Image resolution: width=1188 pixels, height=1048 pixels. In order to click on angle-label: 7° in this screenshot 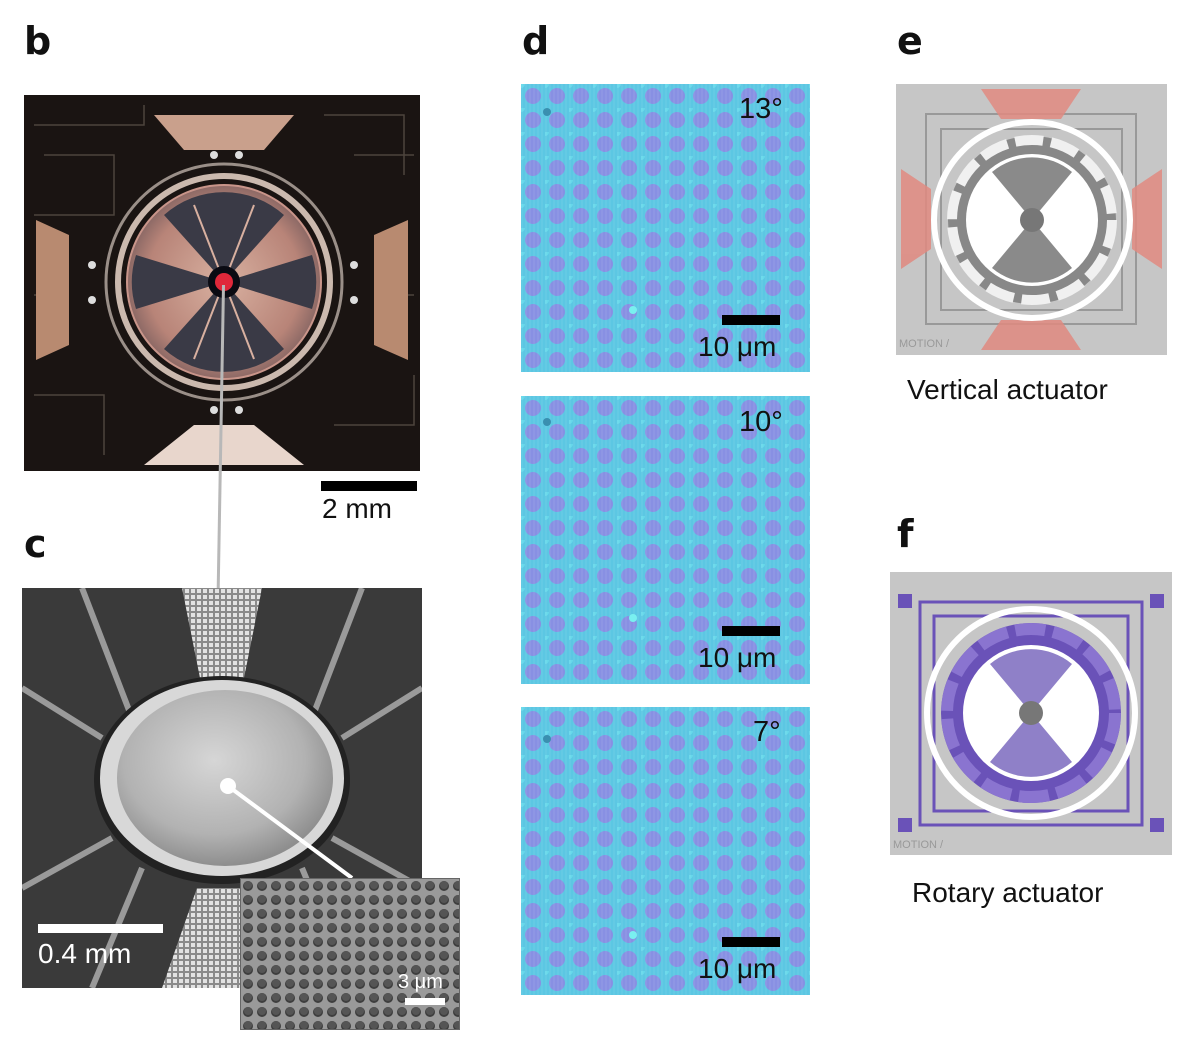, I will do `click(767, 732)`.